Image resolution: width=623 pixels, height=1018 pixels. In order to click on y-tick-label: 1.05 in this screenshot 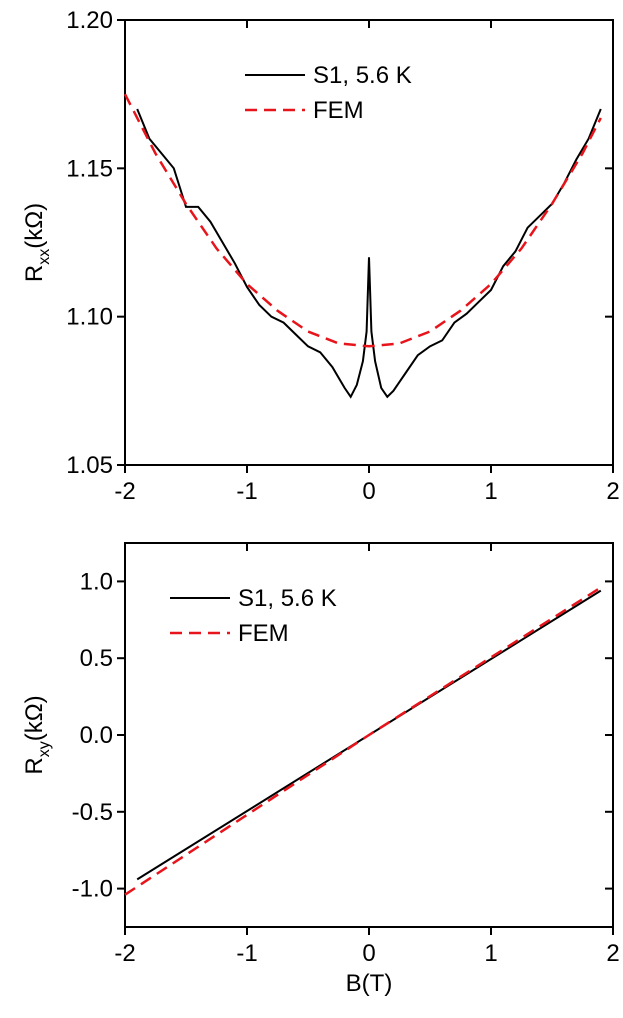, I will do `click(89, 465)`.